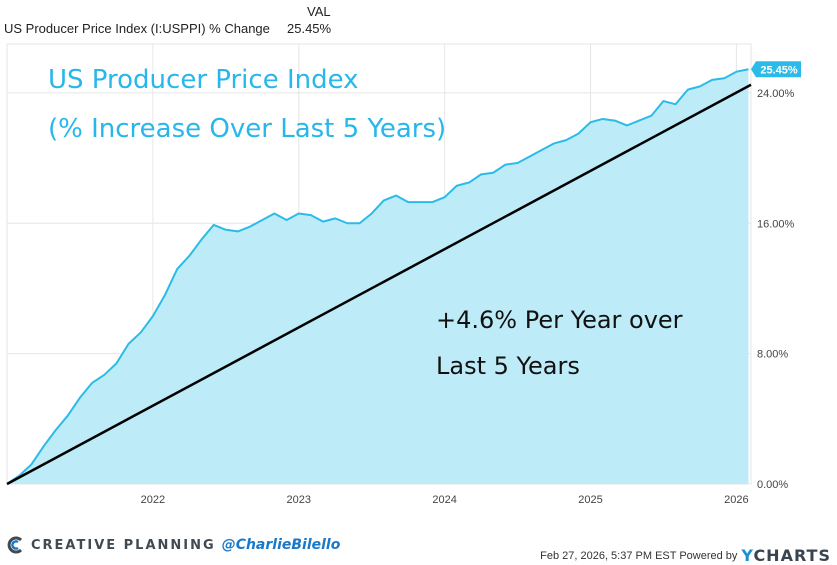 The width and height of the screenshot is (837, 565). What do you see at coordinates (319, 11) in the screenshot?
I see `legend-column-header: VAL` at bounding box center [319, 11].